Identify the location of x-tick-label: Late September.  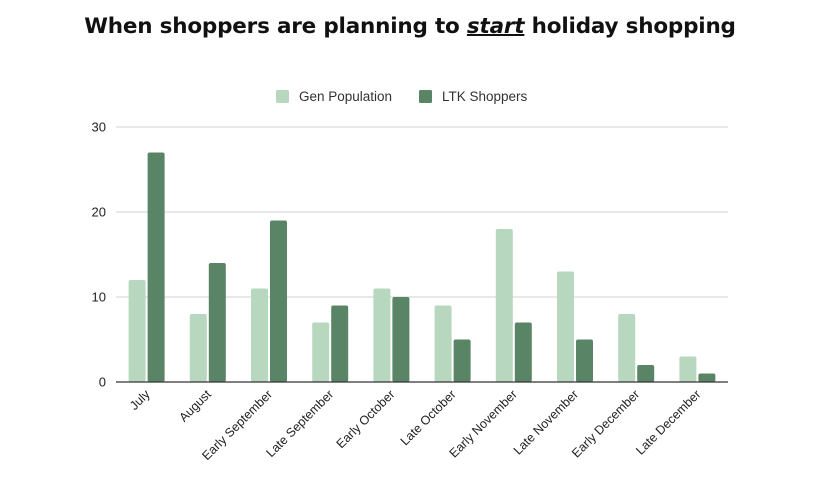
(300, 423).